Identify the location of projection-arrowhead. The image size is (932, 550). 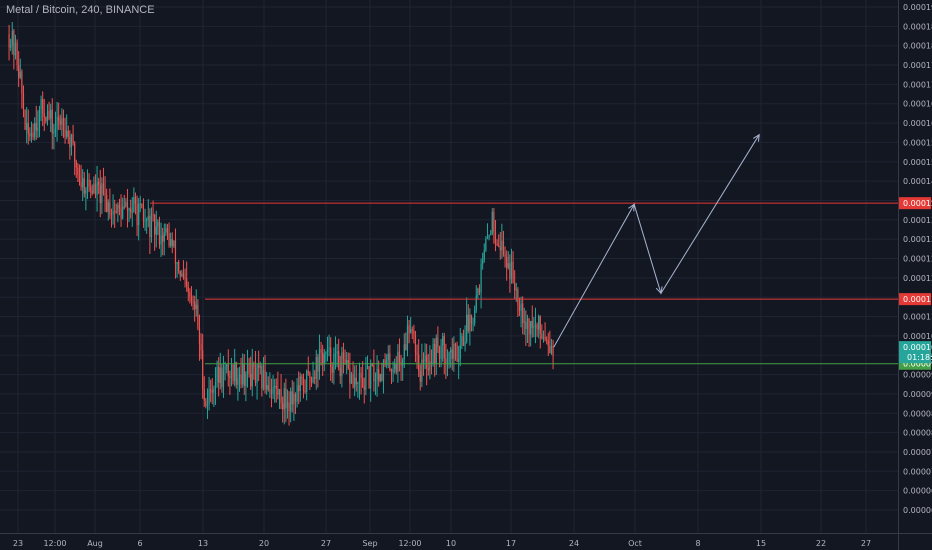
(756, 137).